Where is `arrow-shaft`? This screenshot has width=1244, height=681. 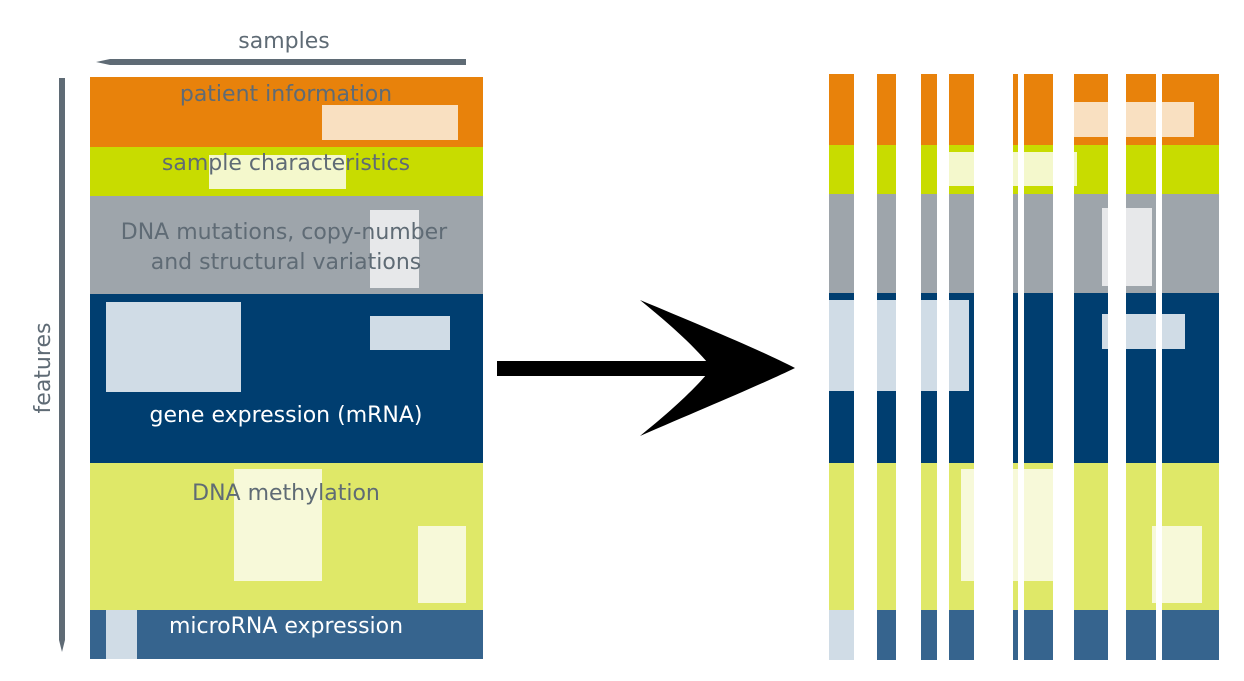 arrow-shaft is located at coordinates (604, 368).